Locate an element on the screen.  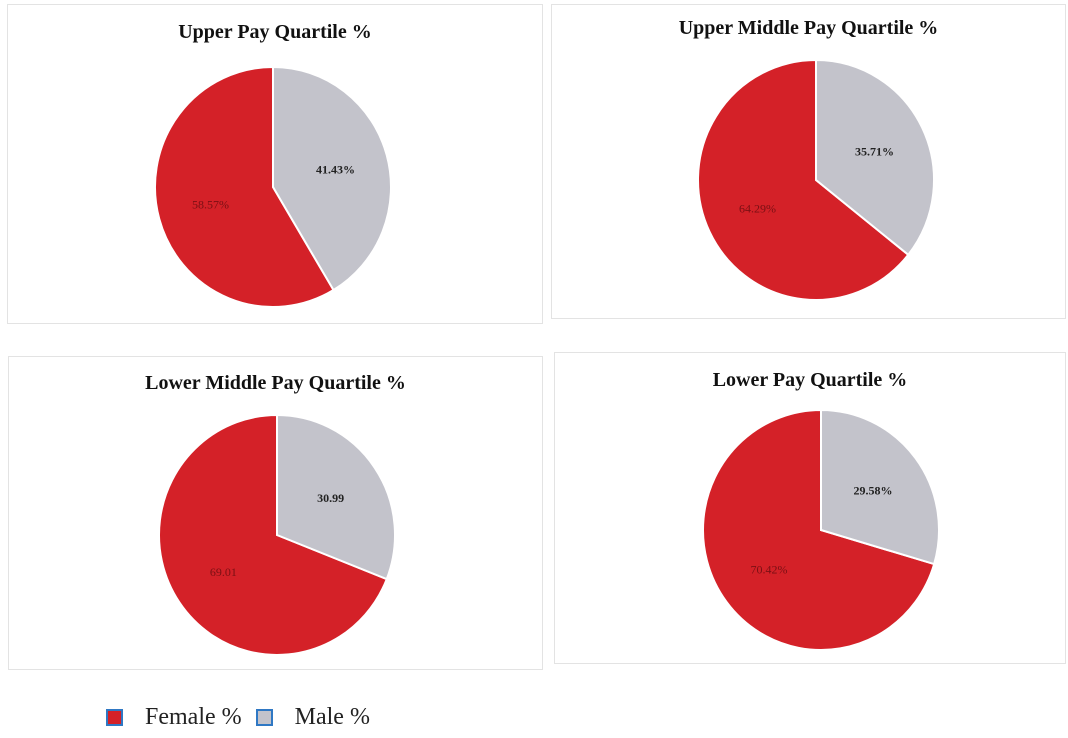
chart-title: Upper Middle Pay Quartile % is located at coordinates (808, 28).